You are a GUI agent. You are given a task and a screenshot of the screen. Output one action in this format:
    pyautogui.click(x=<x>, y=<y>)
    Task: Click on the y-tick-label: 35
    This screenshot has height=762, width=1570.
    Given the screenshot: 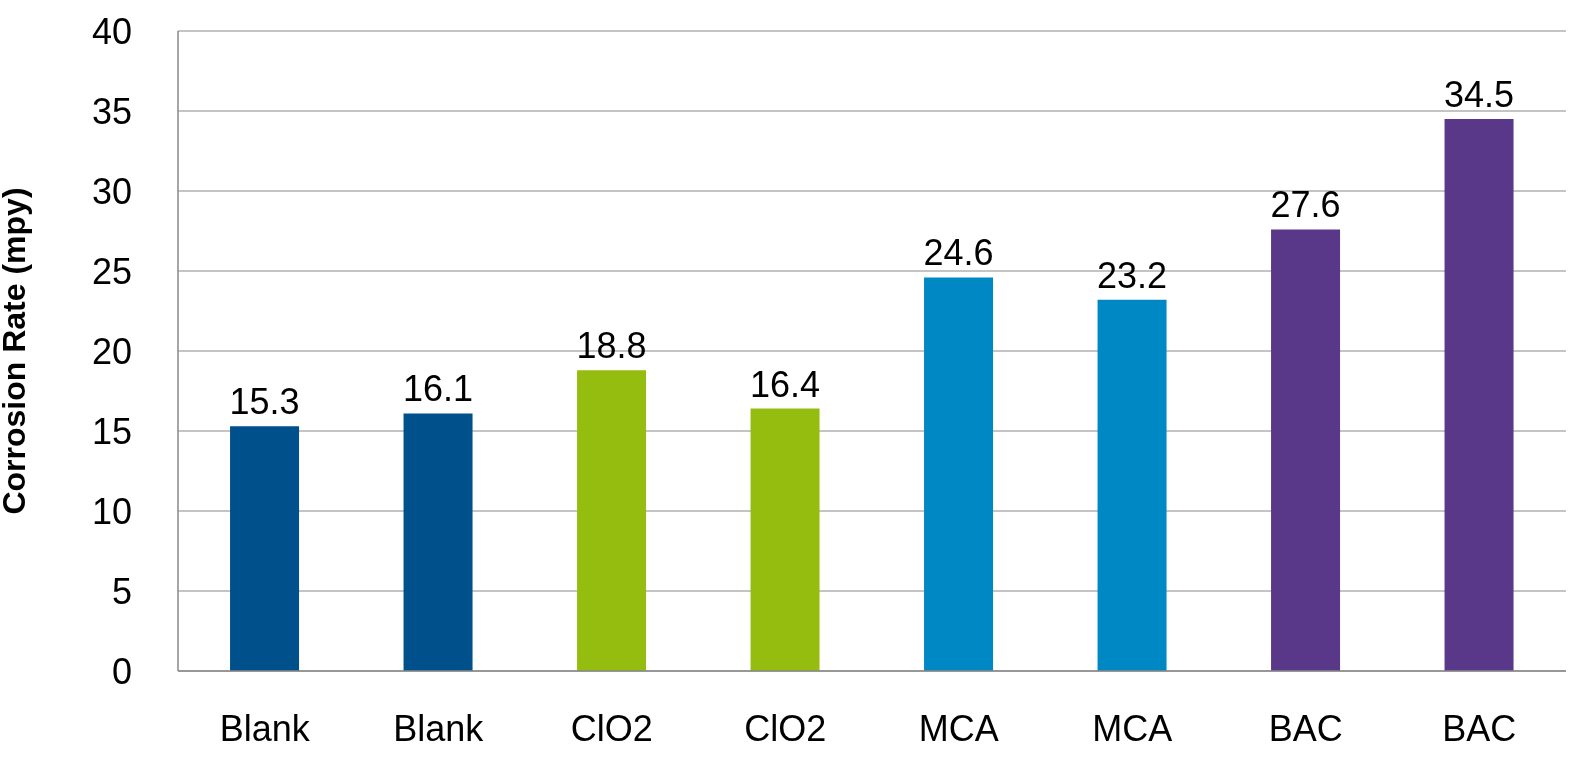 What is the action you would take?
    pyautogui.click(x=111, y=111)
    